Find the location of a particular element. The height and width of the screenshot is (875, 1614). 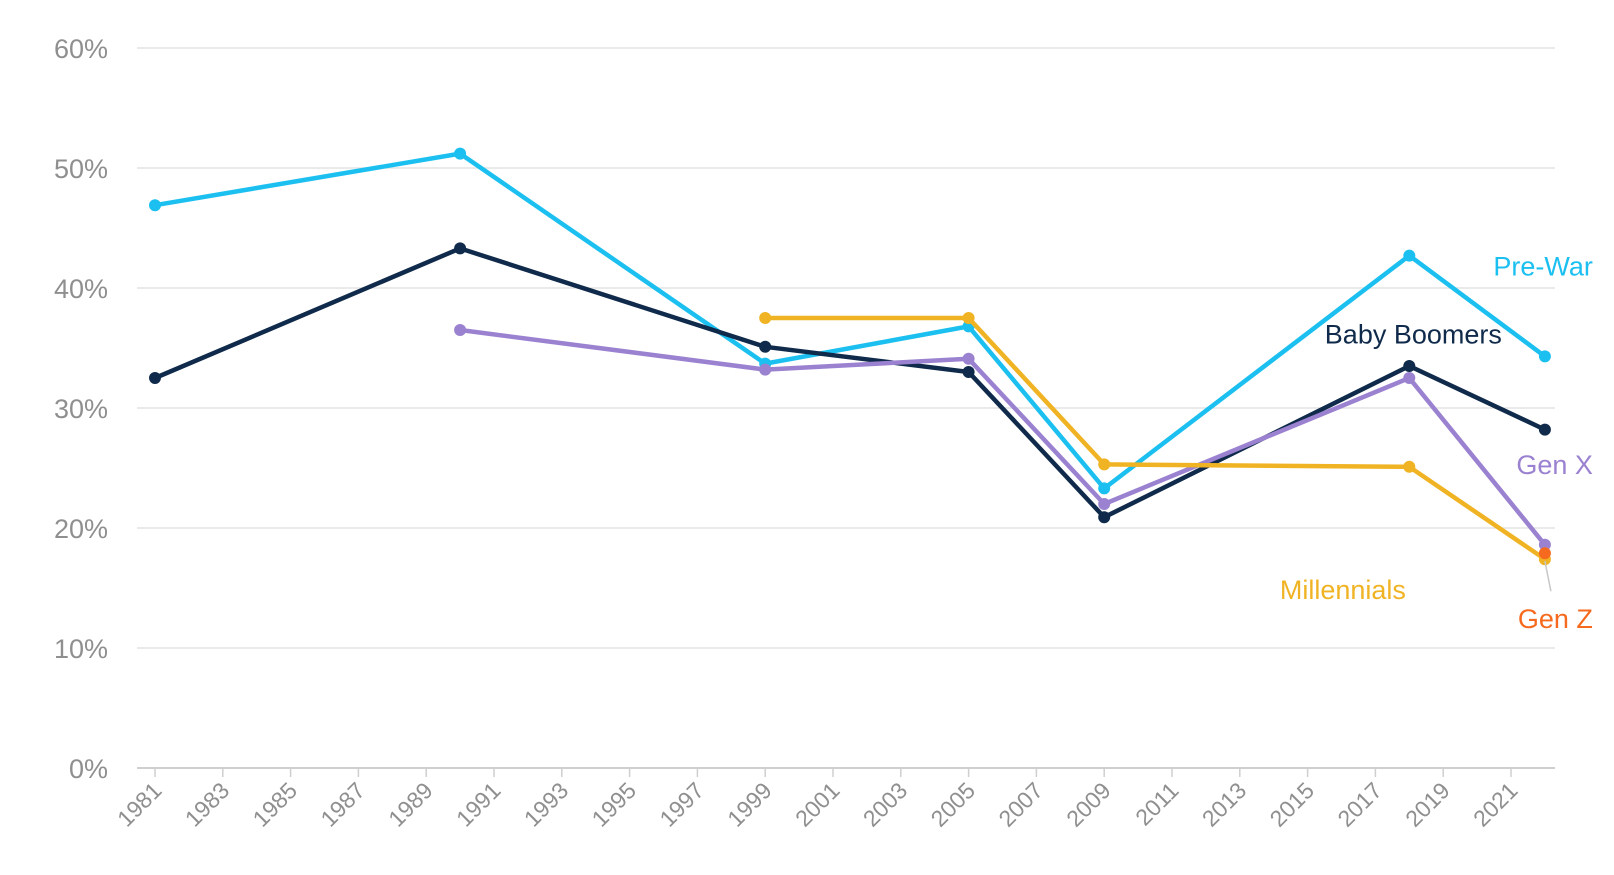

series-label-pre-war: Pre-War is located at coordinates (1543, 266).